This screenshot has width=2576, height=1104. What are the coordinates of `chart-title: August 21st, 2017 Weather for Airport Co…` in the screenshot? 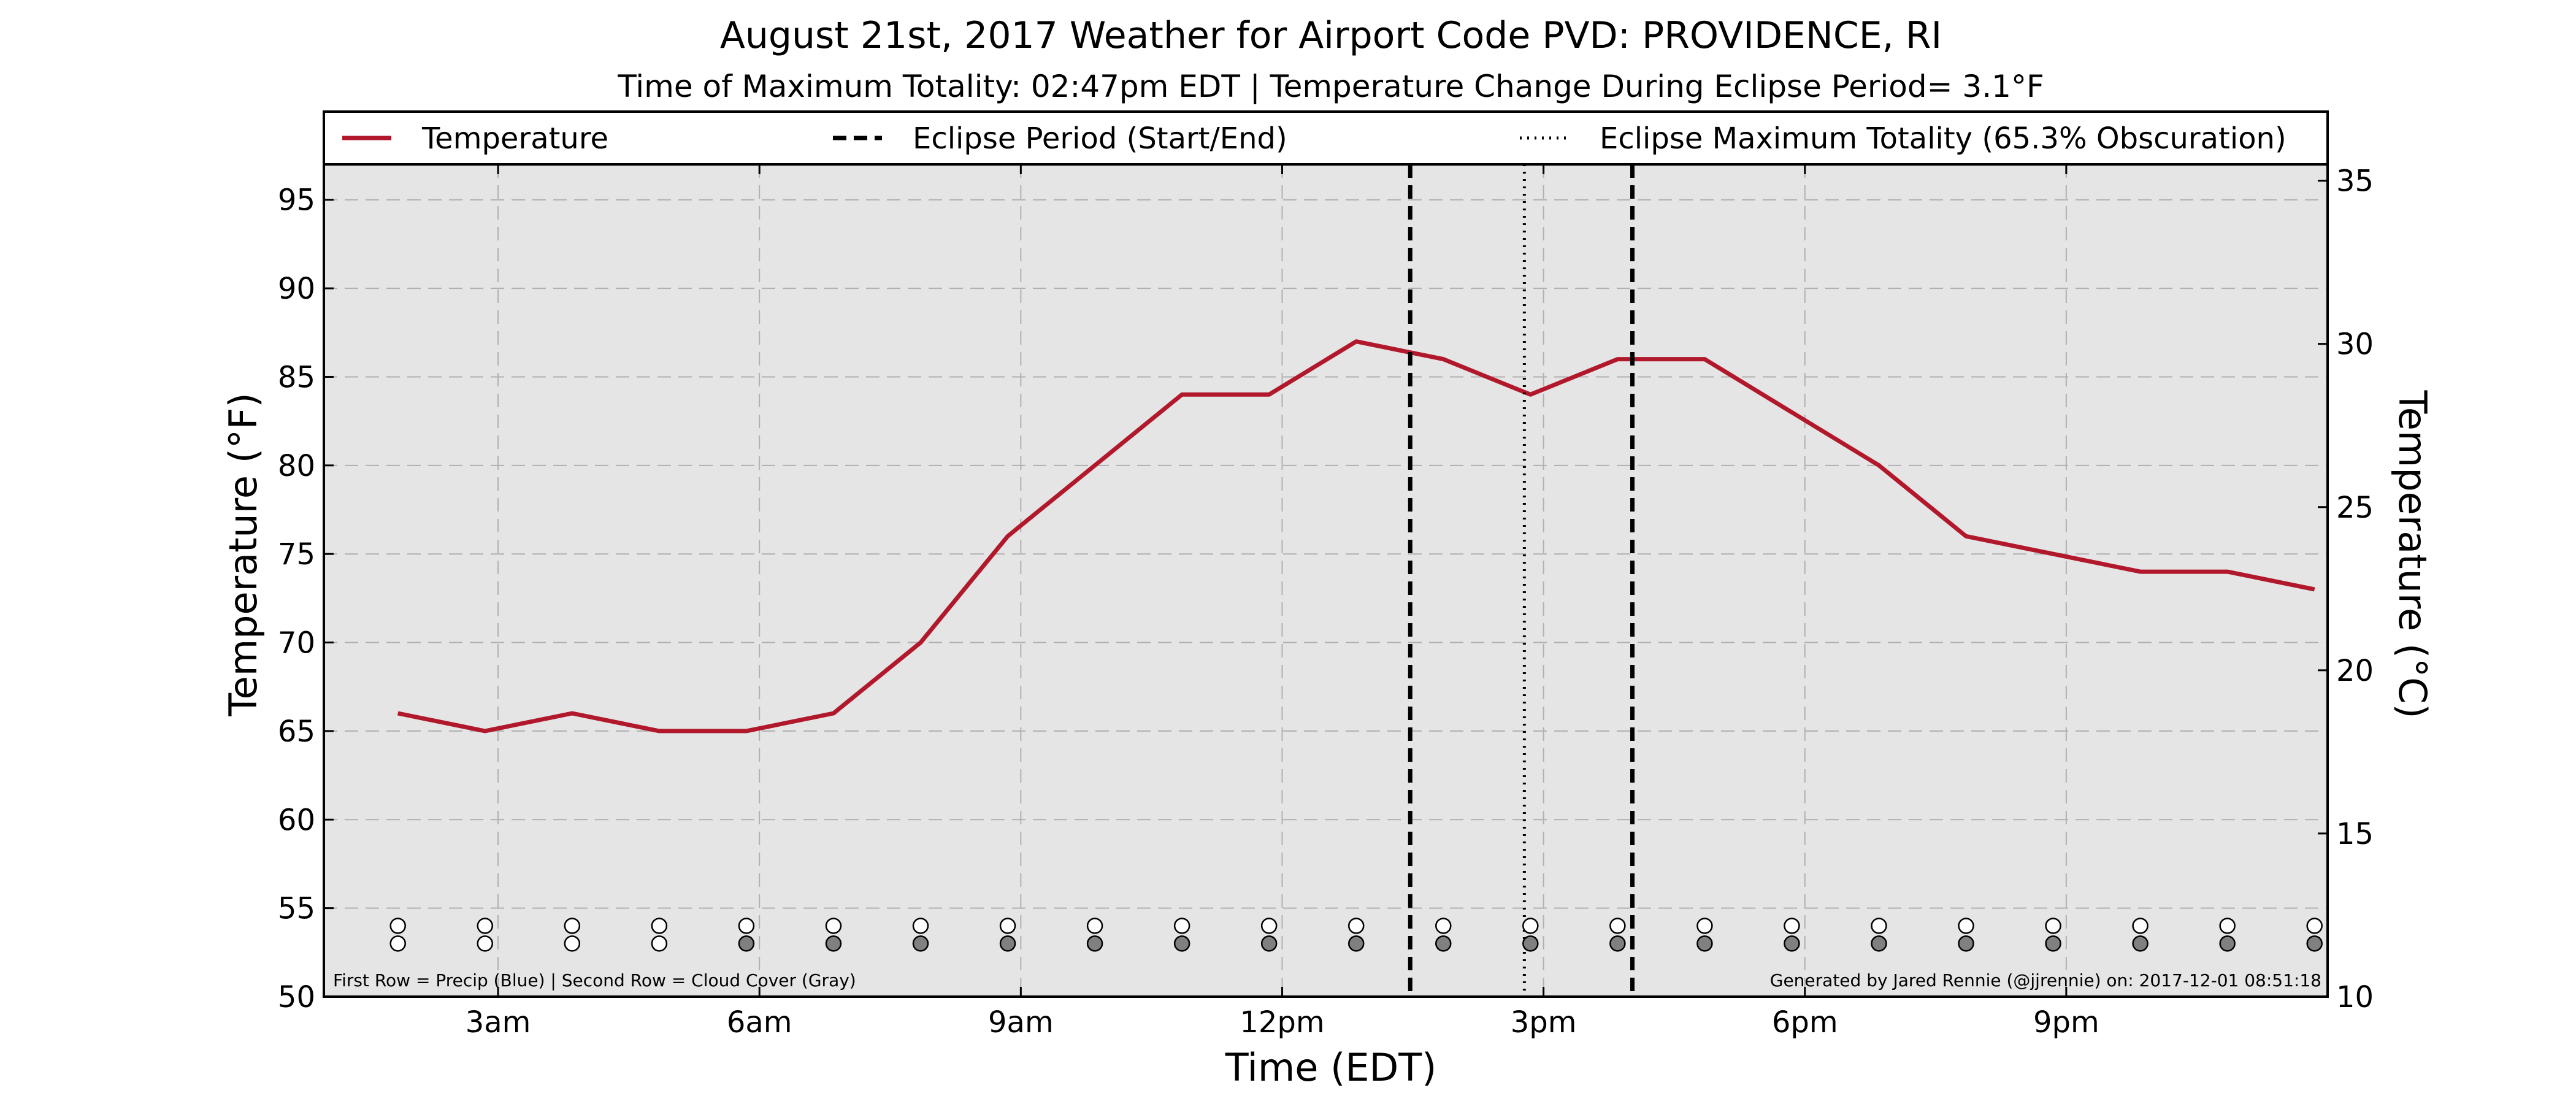 It's located at (1331, 35).